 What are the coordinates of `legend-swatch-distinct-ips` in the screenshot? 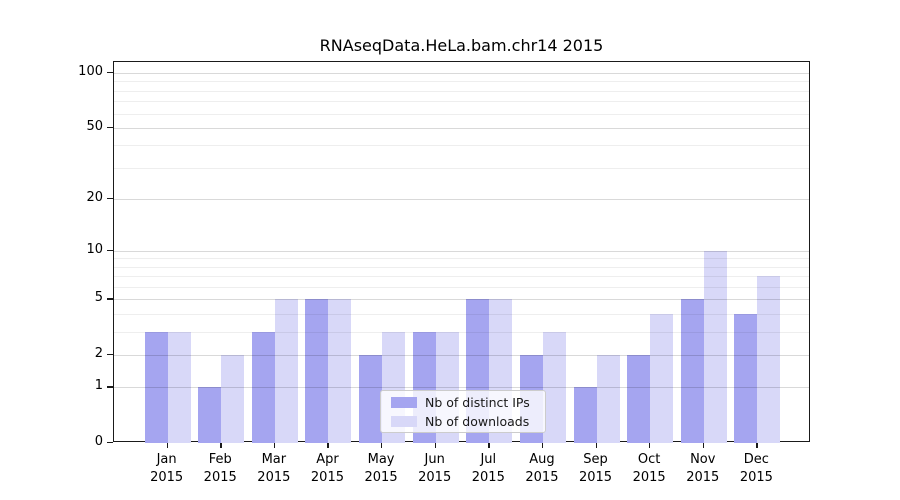 It's located at (404, 402).